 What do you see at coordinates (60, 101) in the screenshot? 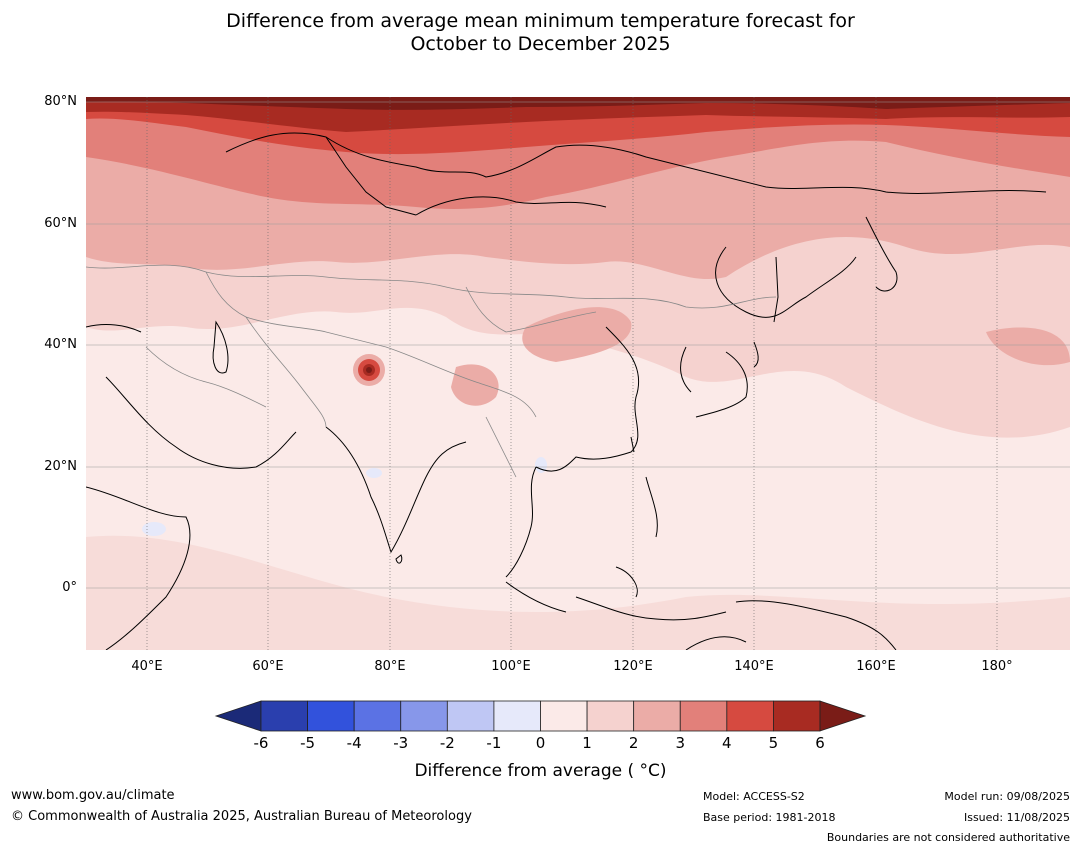
I see `lat-label-80n: 80°N` at bounding box center [60, 101].